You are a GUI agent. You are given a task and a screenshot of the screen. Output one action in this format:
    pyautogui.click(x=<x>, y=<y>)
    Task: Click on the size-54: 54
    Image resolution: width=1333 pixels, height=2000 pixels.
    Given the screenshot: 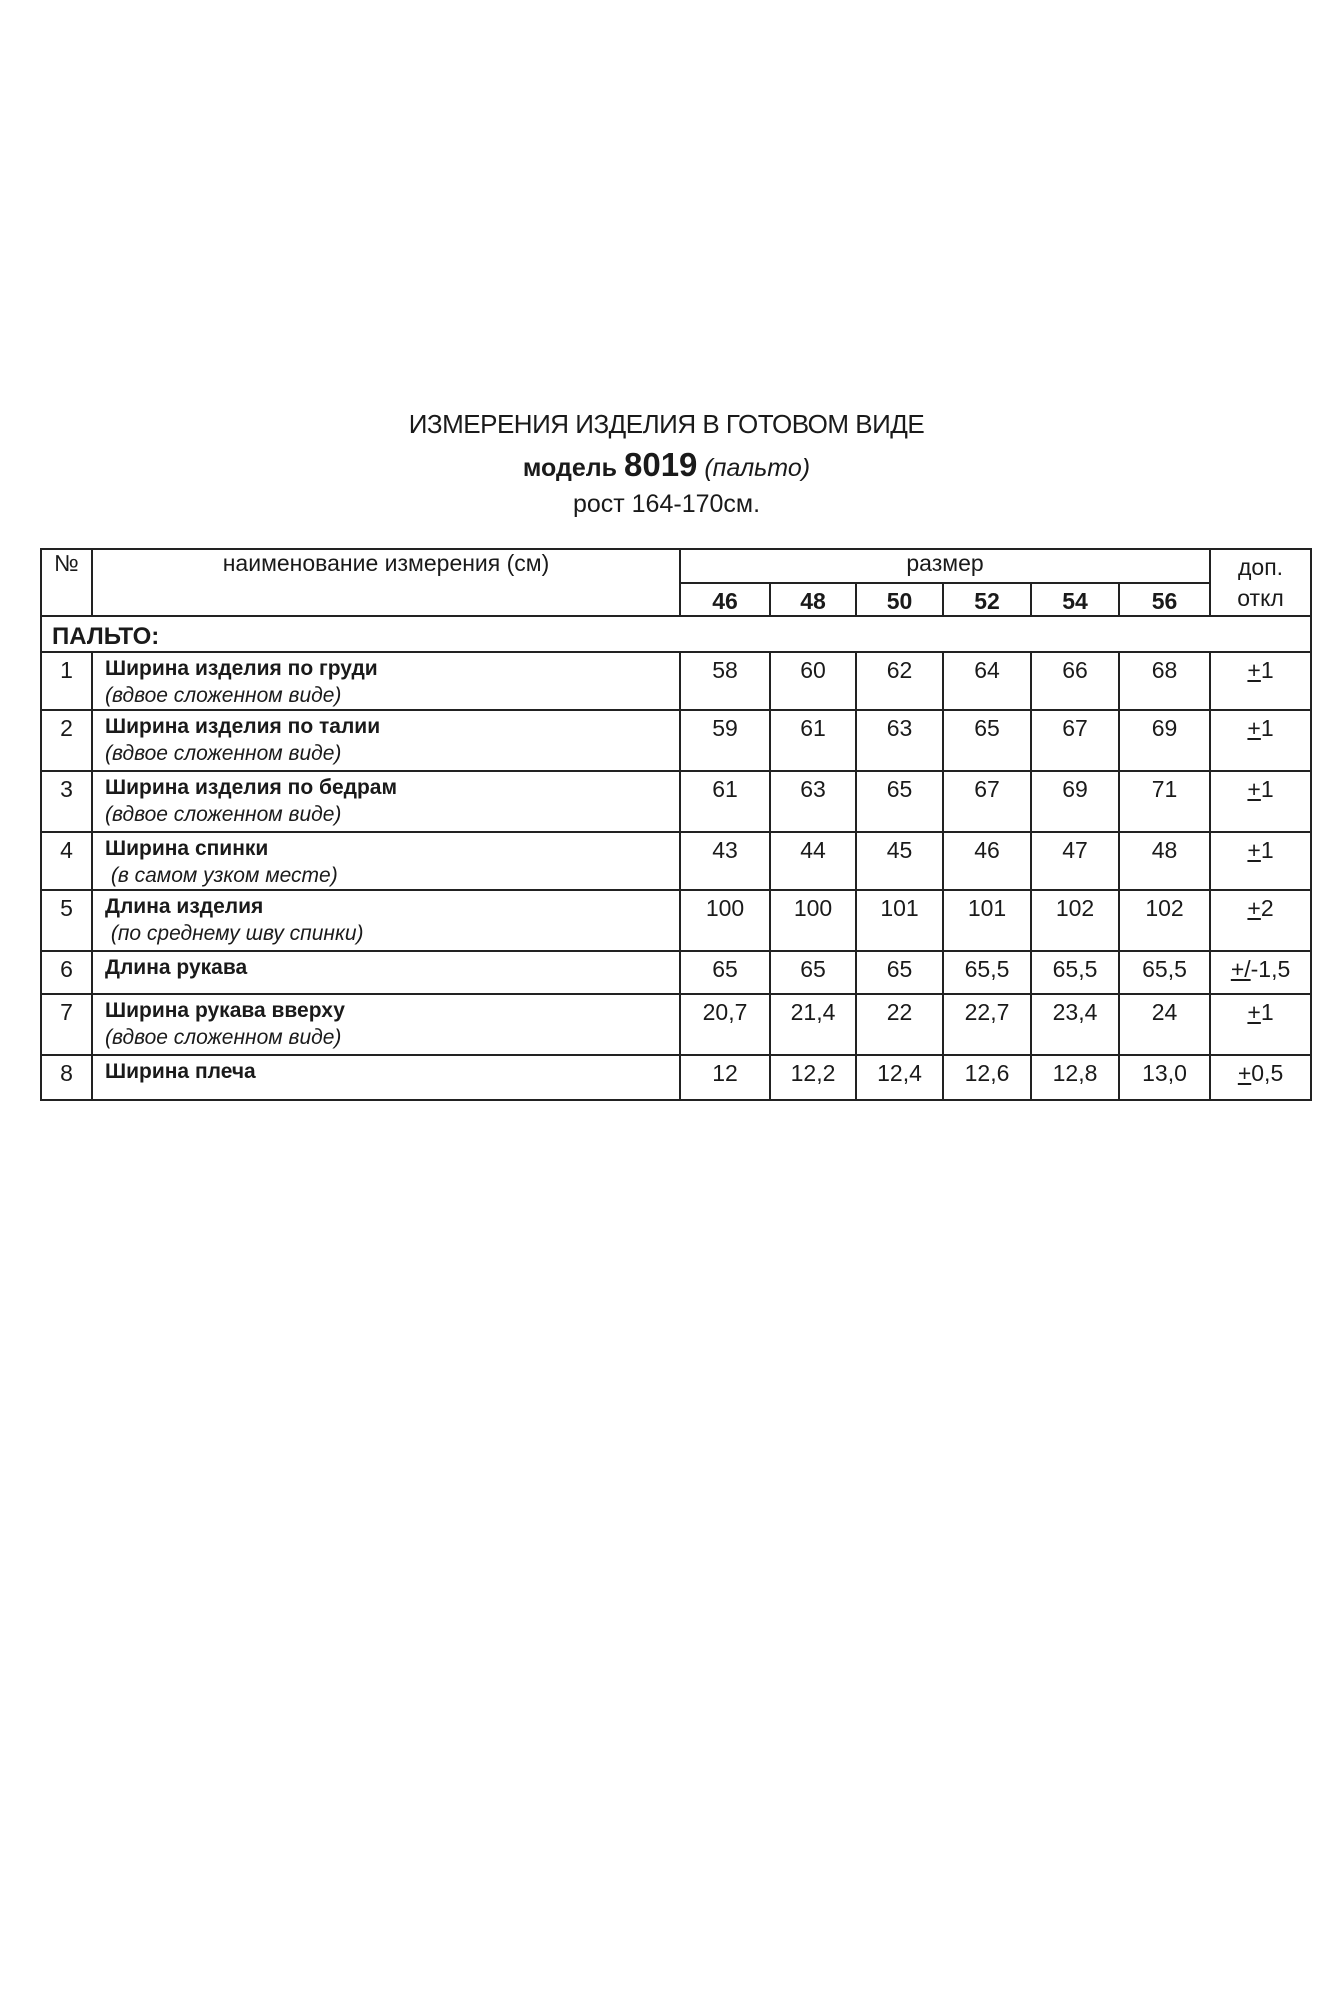 What is the action you would take?
    pyautogui.click(x=1075, y=599)
    